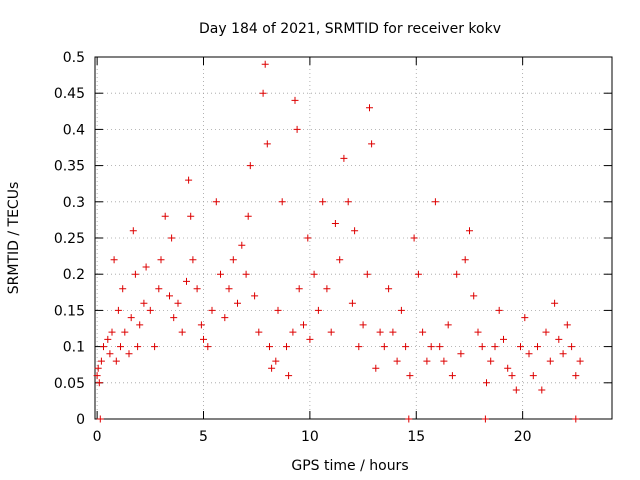 The height and width of the screenshot is (480, 640). What do you see at coordinates (69, 311) in the screenshot?
I see `y-tick-label: 0.15` at bounding box center [69, 311].